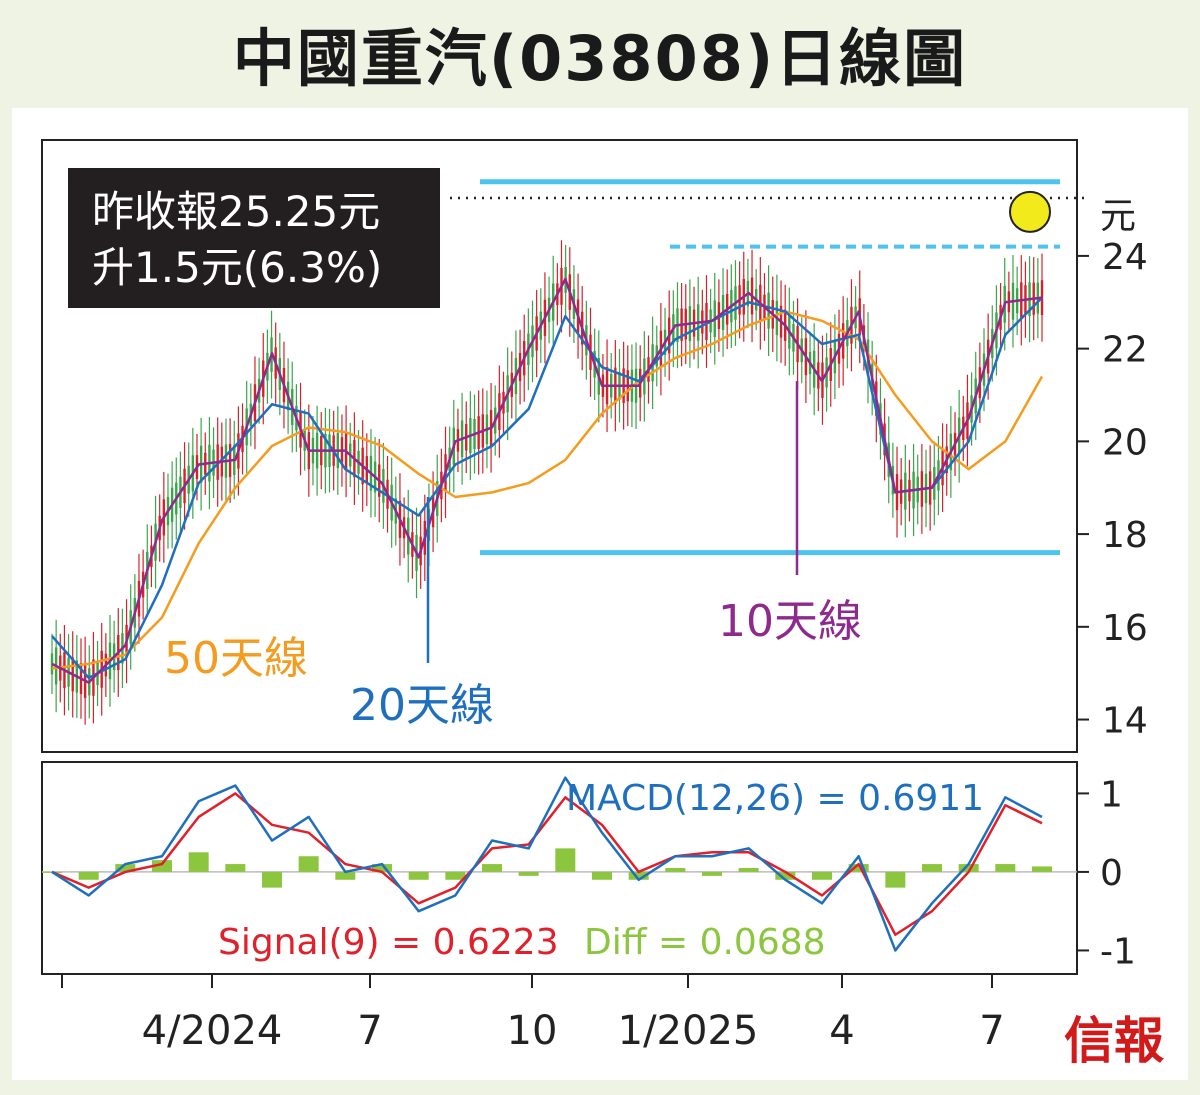  Describe the element at coordinates (388, 942) in the screenshot. I see `signal-label: Signal(9) = 0.6223` at that location.